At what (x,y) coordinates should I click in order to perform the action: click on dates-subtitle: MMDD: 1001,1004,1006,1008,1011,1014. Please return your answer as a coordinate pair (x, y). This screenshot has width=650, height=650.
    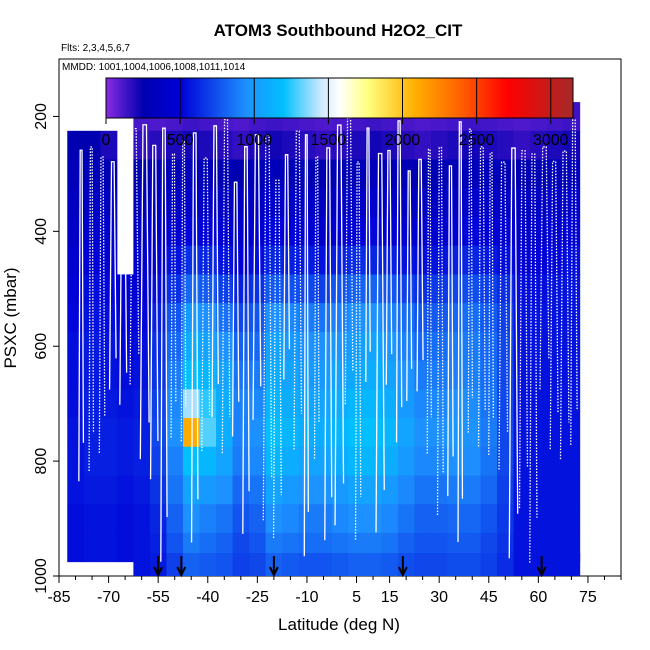
    Looking at the image, I should click on (154, 67).